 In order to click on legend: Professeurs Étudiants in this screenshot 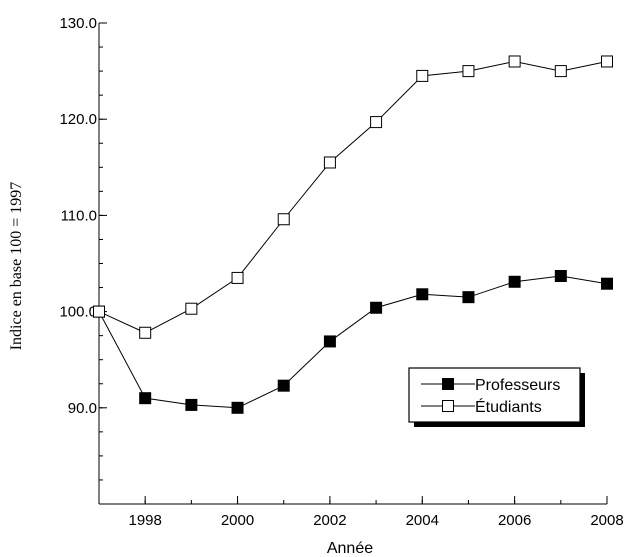, I will do `click(496, 397)`.